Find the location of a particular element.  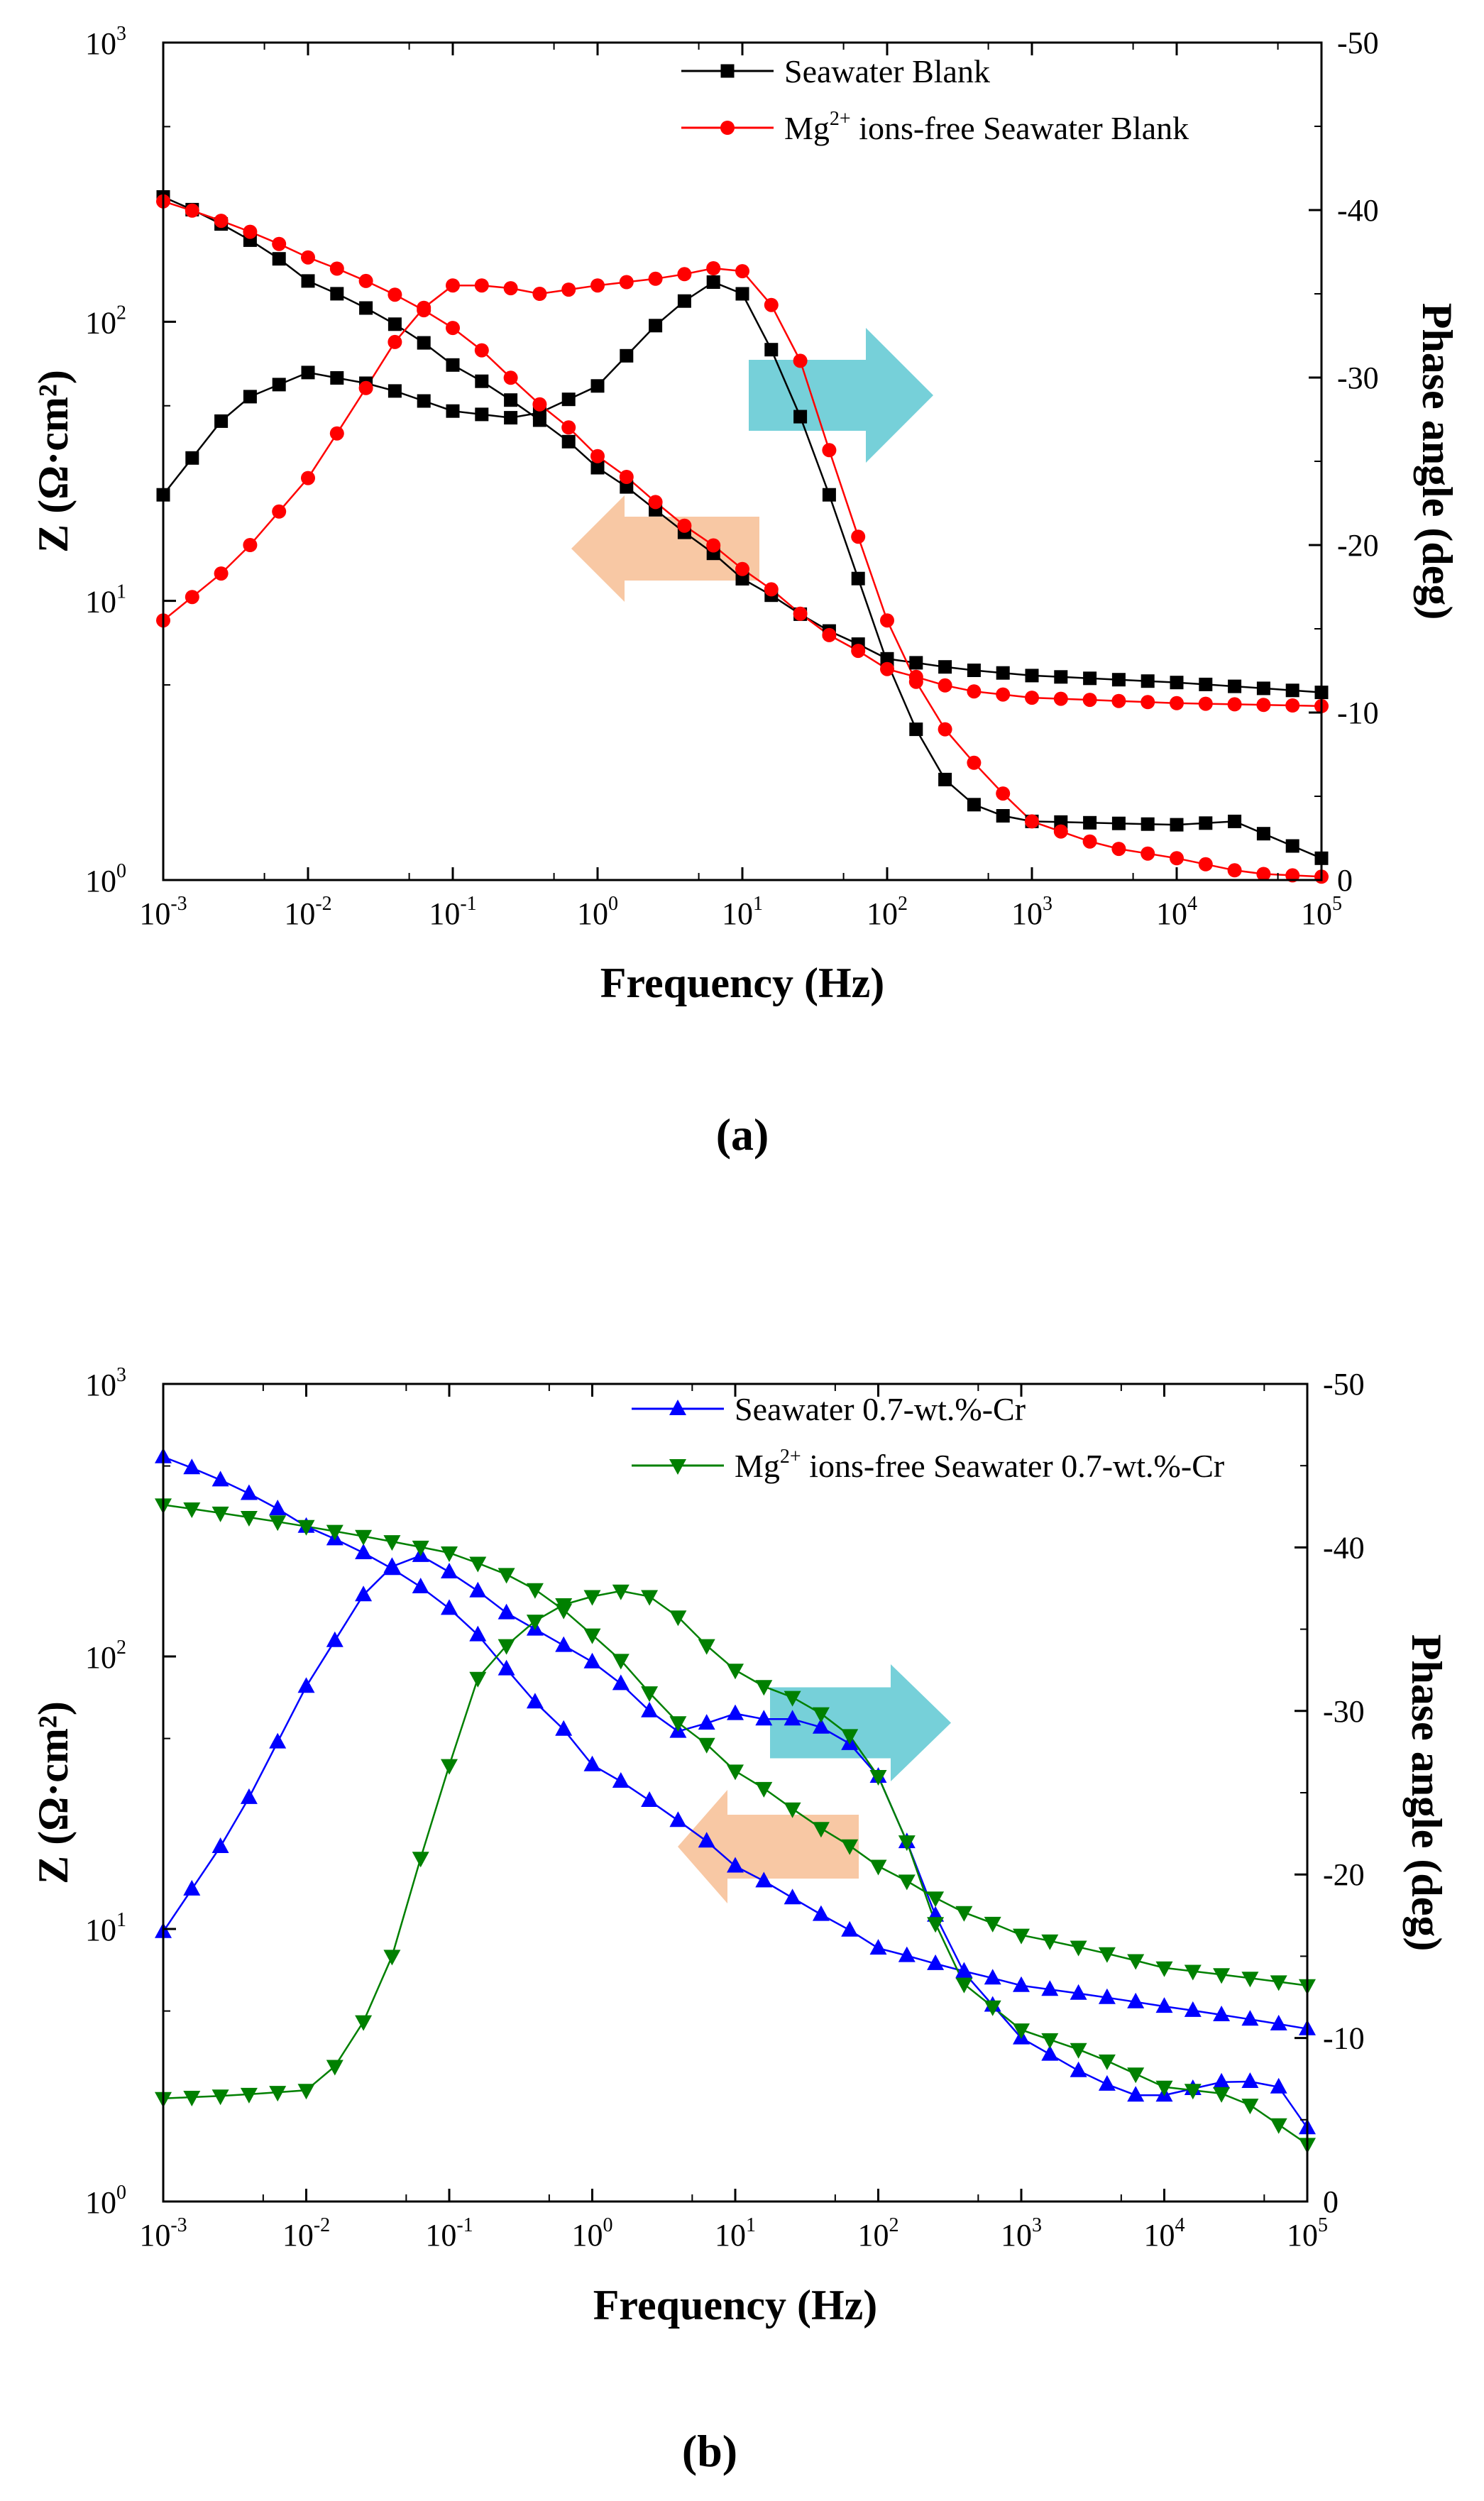

panel-a-y-right-tick-label: -10 is located at coordinates (1358, 713).